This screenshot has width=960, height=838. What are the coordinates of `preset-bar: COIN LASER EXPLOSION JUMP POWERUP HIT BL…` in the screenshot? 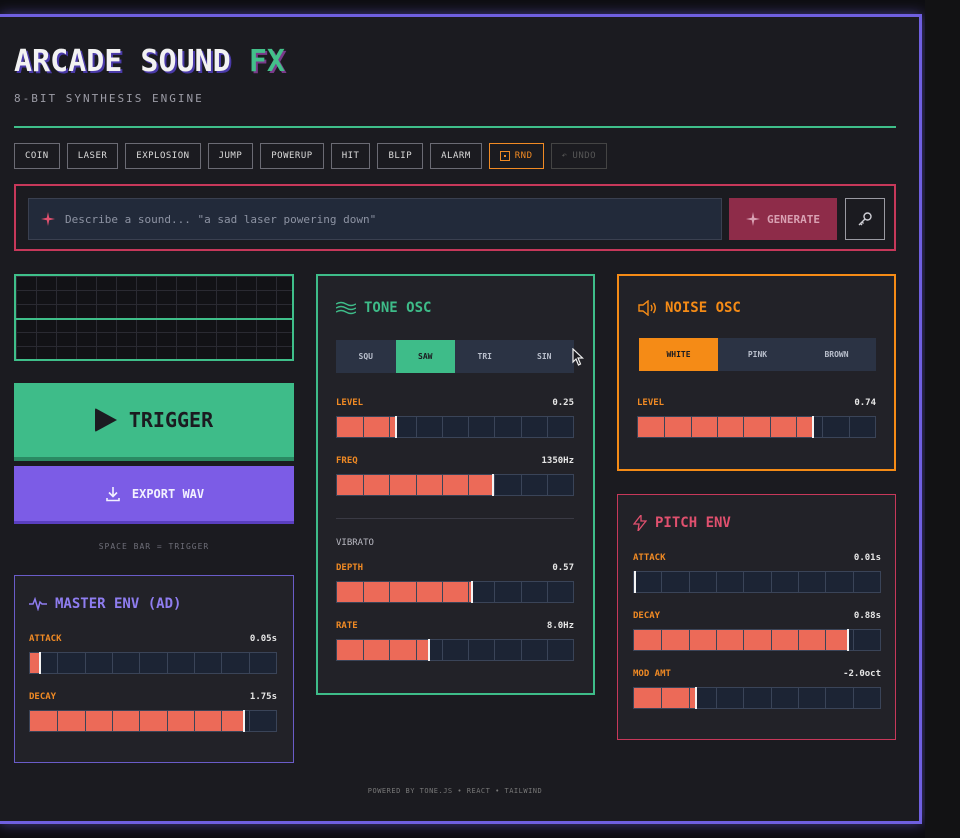 It's located at (311, 156).